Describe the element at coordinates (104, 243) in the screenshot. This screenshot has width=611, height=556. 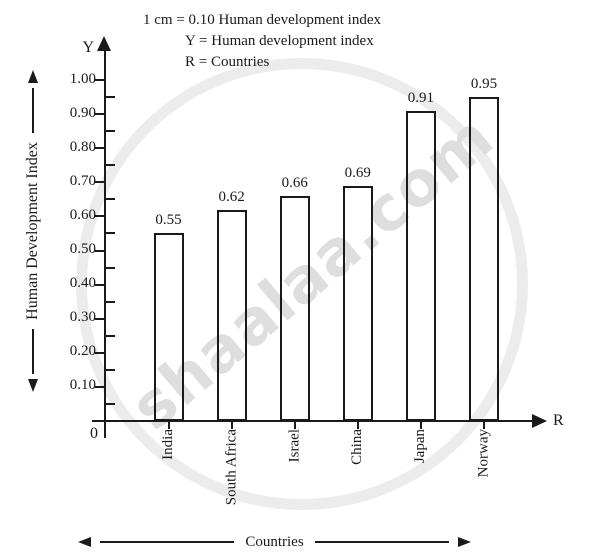
I see `y-axis-line` at that location.